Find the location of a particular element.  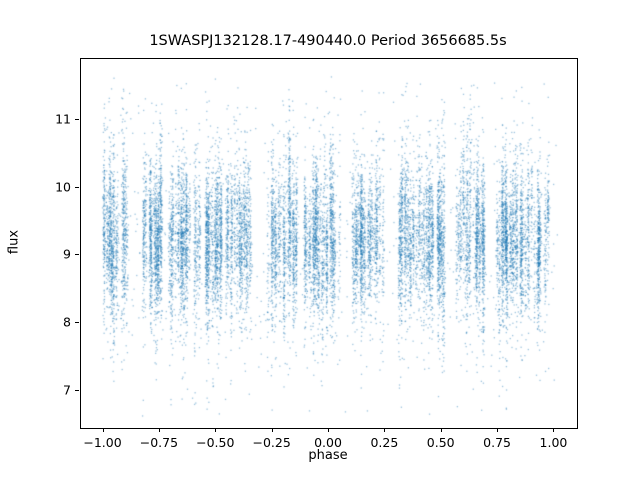

x-tick-label: 0.75 is located at coordinates (497, 442).